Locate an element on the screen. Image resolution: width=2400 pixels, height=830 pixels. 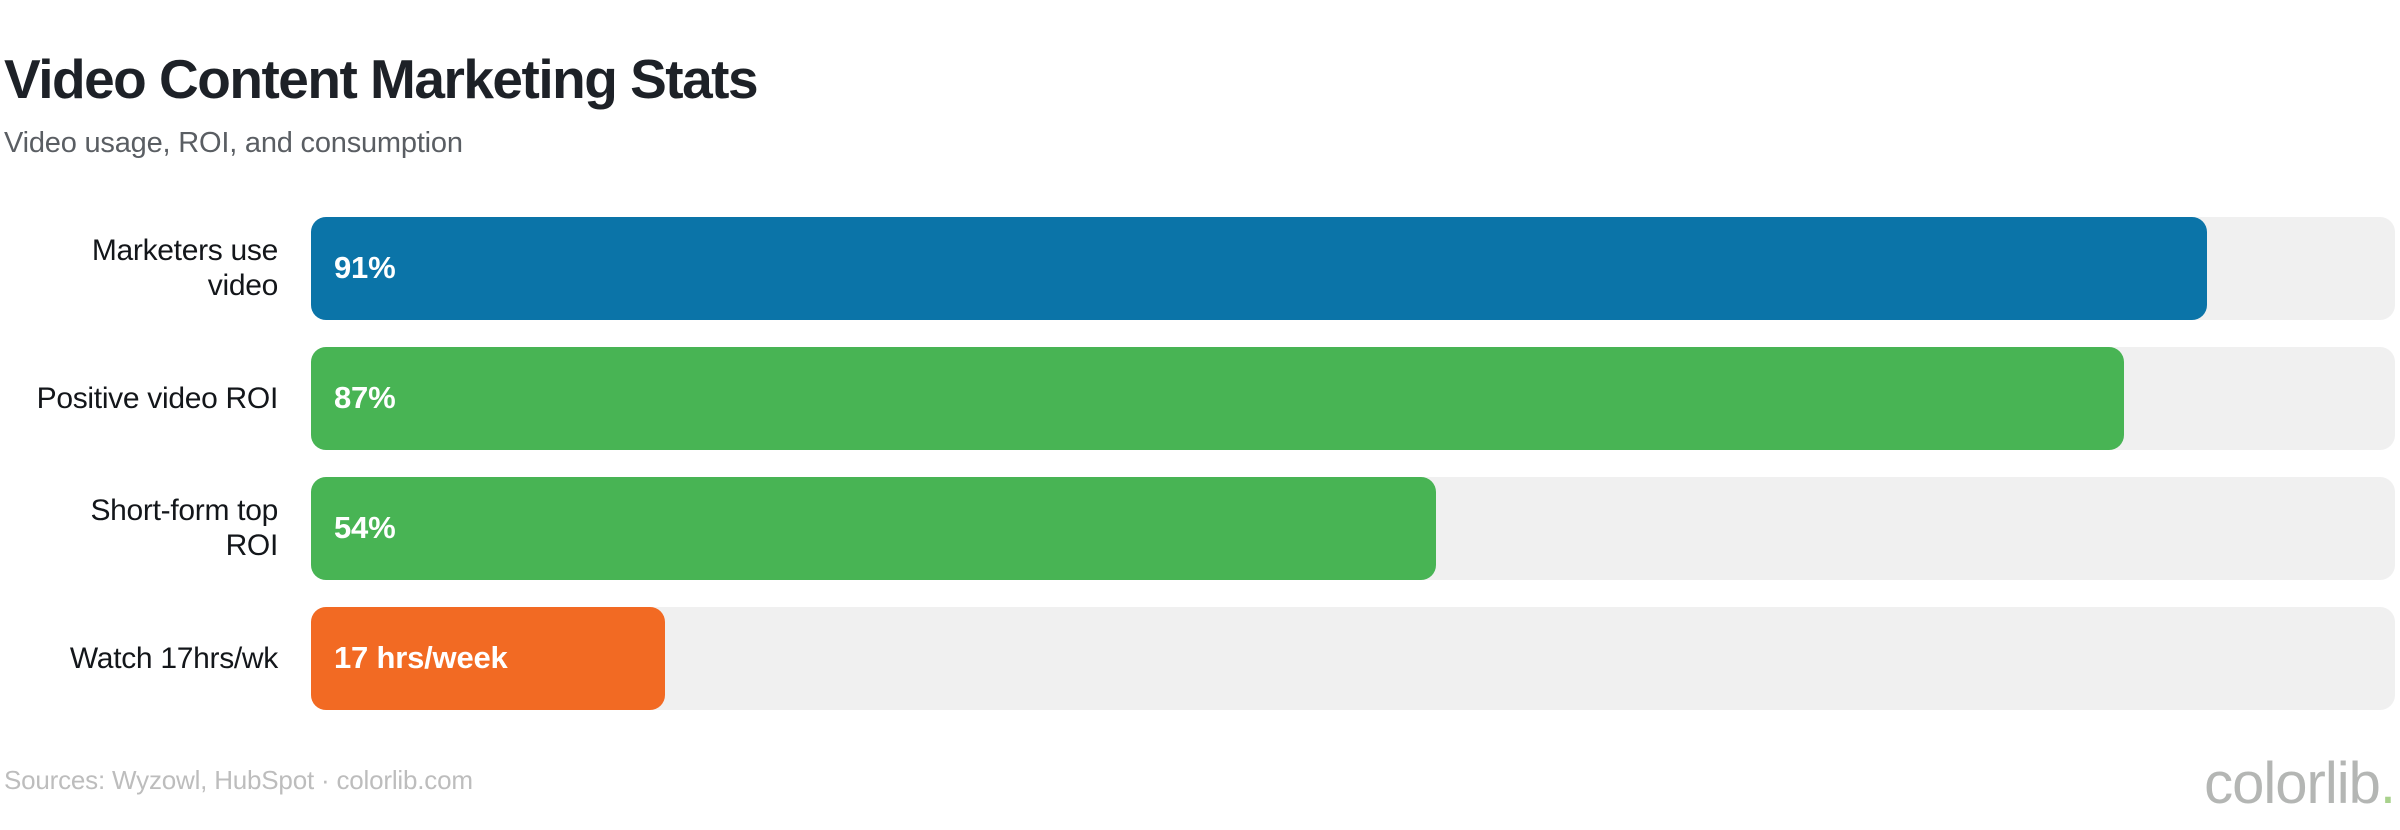
page-title: Video Content Marketing Stats is located at coordinates (381, 79).